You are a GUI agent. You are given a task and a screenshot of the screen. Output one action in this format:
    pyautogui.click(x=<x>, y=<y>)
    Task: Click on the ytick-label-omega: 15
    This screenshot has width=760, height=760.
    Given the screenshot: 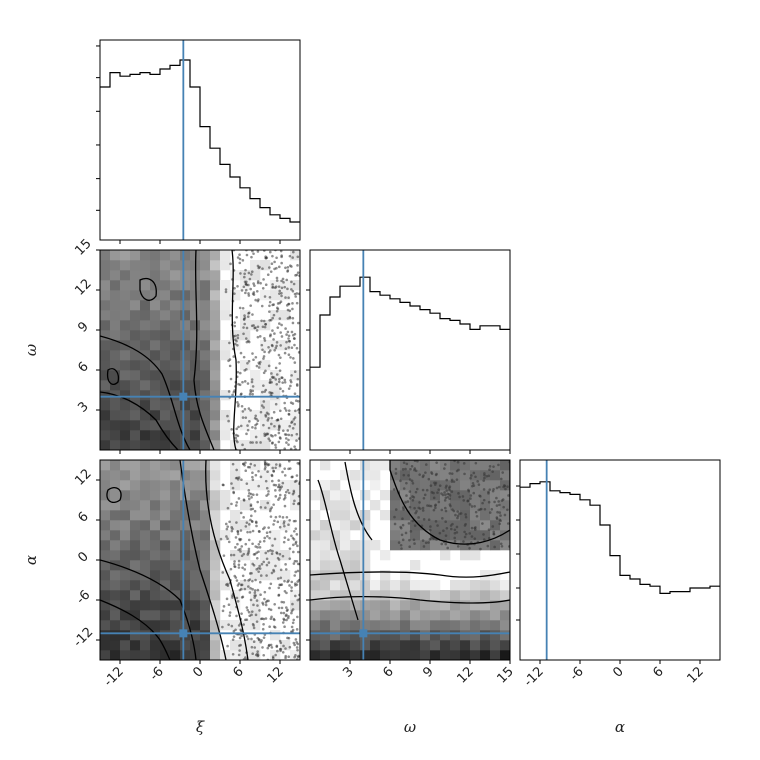 What is the action you would take?
    pyautogui.click(x=83, y=247)
    